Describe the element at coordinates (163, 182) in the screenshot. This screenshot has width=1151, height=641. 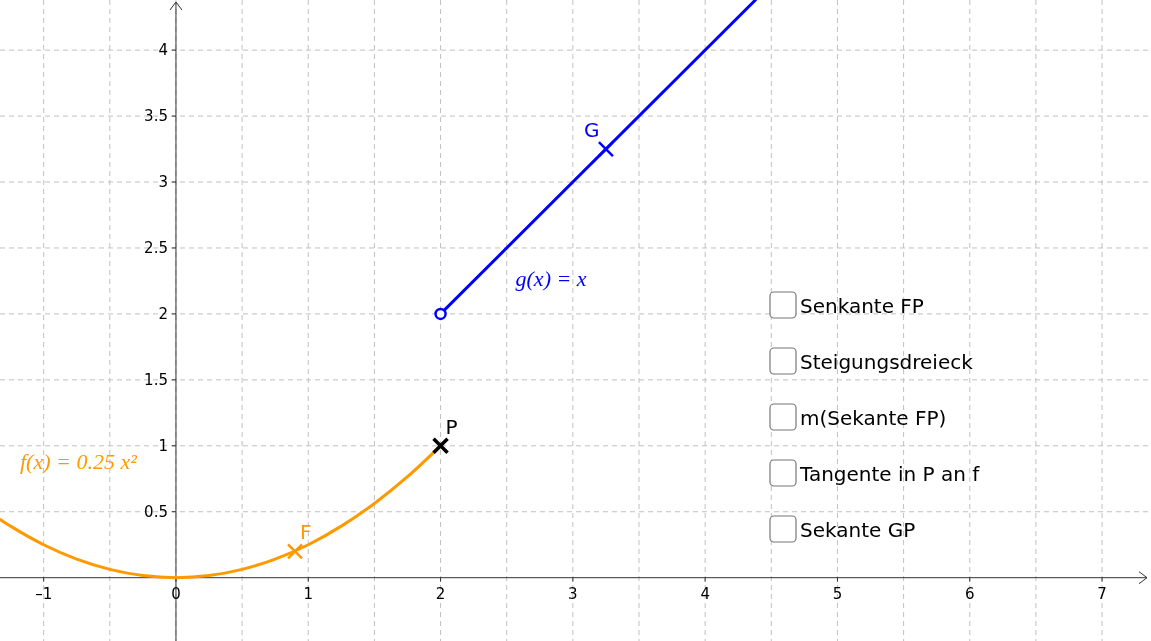
I see `y-tick-label: 3` at that location.